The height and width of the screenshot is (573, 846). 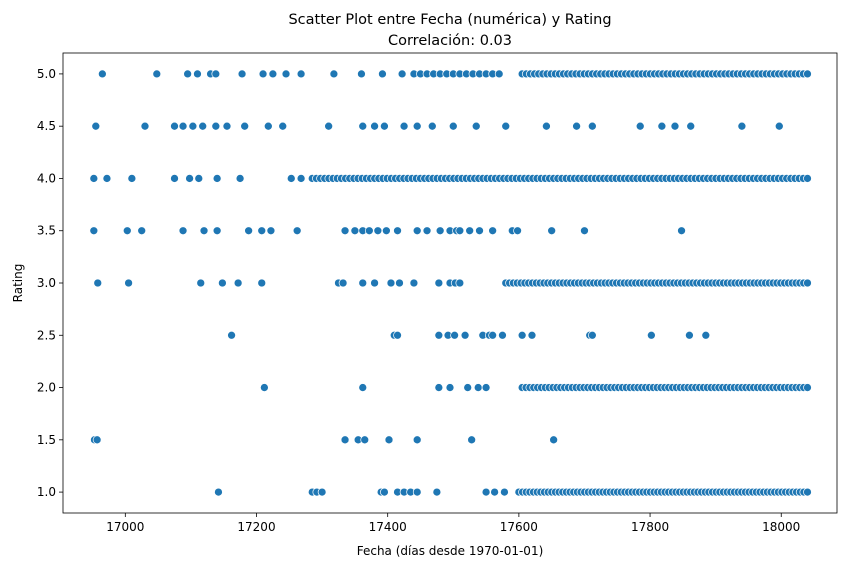 What do you see at coordinates (650, 527) in the screenshot?
I see `x-tick-label: 17800` at bounding box center [650, 527].